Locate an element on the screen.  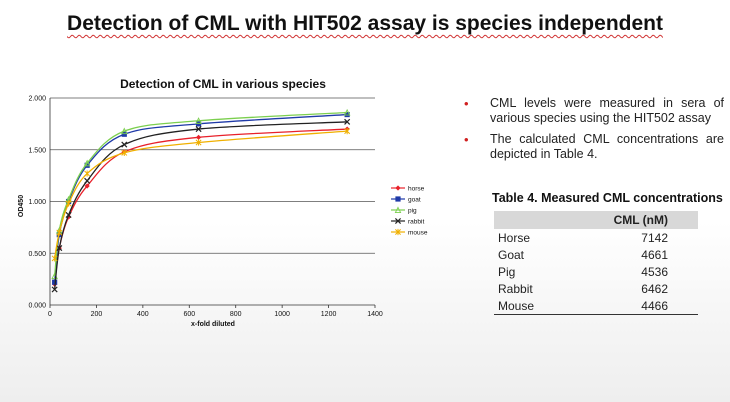
value-cell: 6462 is located at coordinates (654, 288).